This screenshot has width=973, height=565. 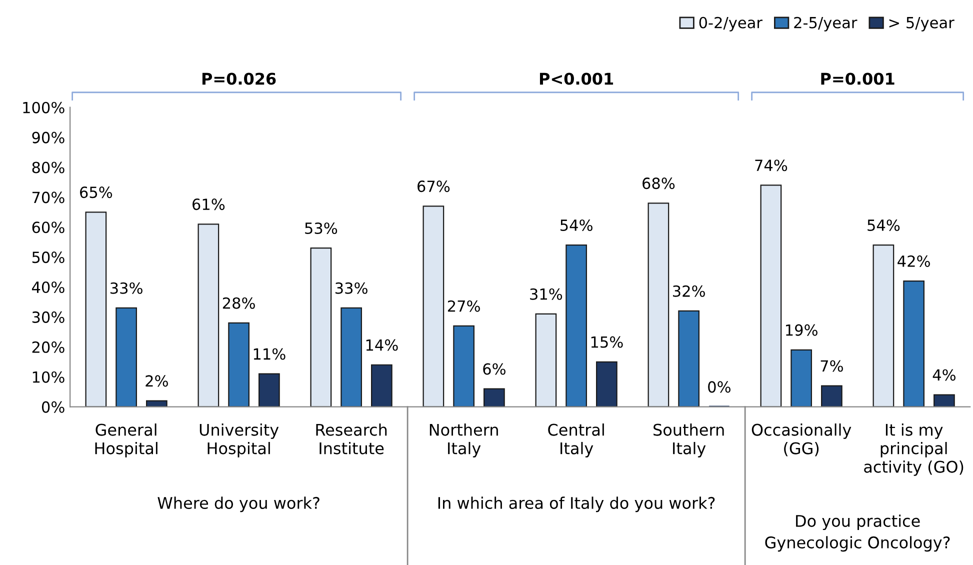 I want to click on y-tick-label: 100%, so click(x=43, y=108).